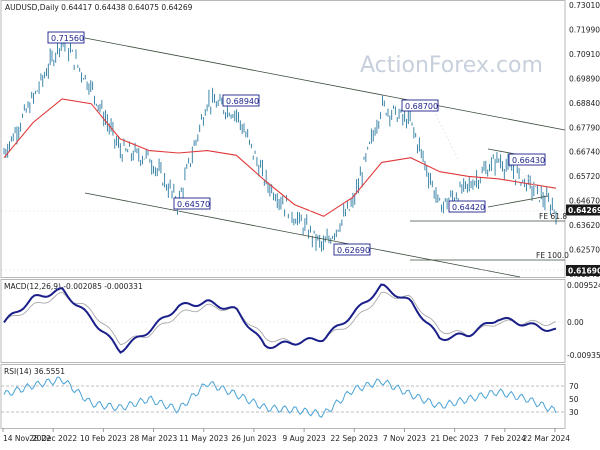 Image resolution: width=600 pixels, height=450 pixels. I want to click on peak-label-1: 0.71560, so click(67, 38).